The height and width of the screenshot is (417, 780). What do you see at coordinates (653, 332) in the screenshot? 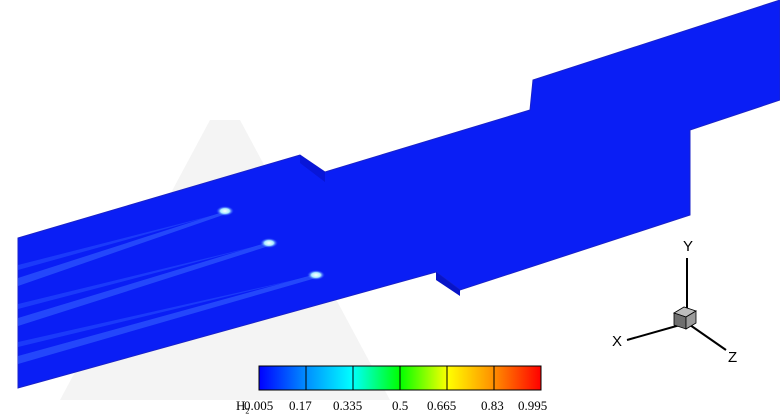
I see `x-axis-line` at bounding box center [653, 332].